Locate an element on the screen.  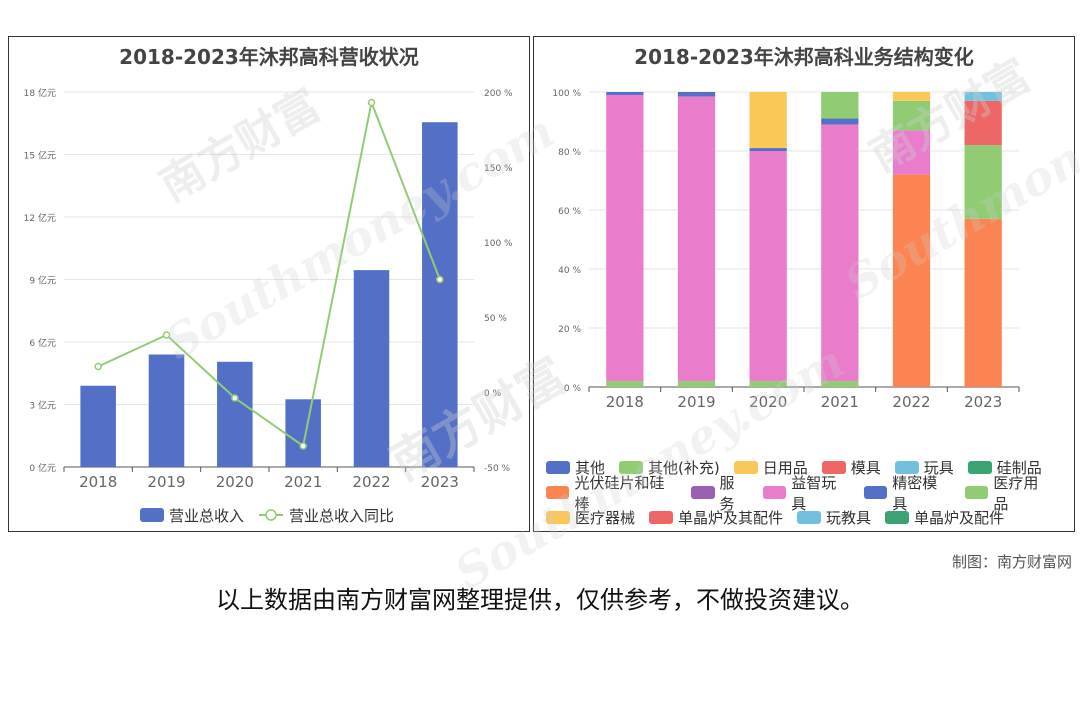
legend-item: 模具 is located at coordinates (851, 467).